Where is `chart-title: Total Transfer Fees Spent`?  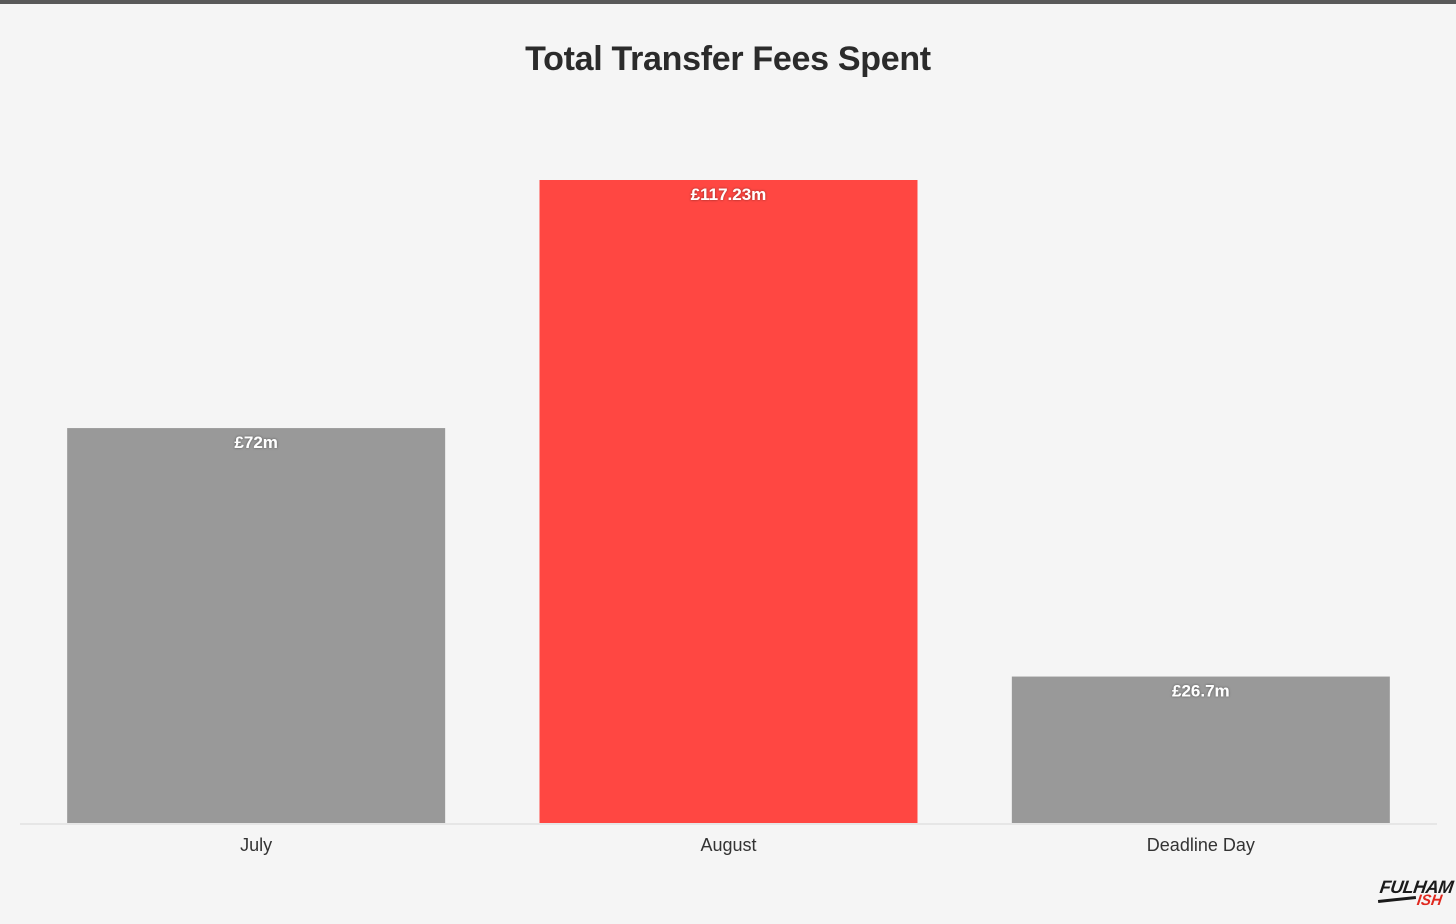
chart-title: Total Transfer Fees Spent is located at coordinates (728, 59).